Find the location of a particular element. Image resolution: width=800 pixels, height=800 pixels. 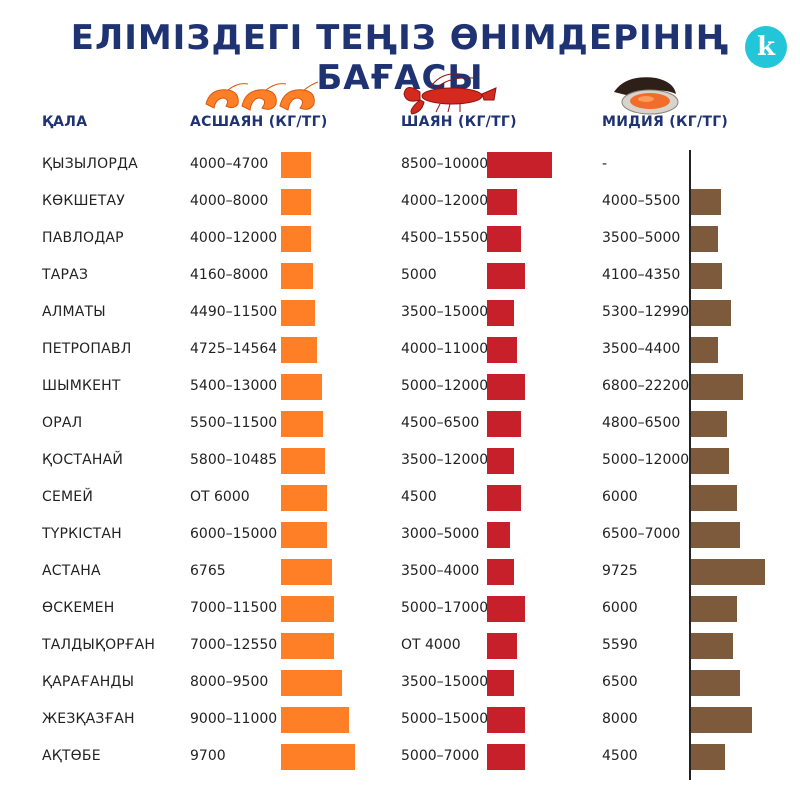

price-label: 8000 is located at coordinates (620, 719).